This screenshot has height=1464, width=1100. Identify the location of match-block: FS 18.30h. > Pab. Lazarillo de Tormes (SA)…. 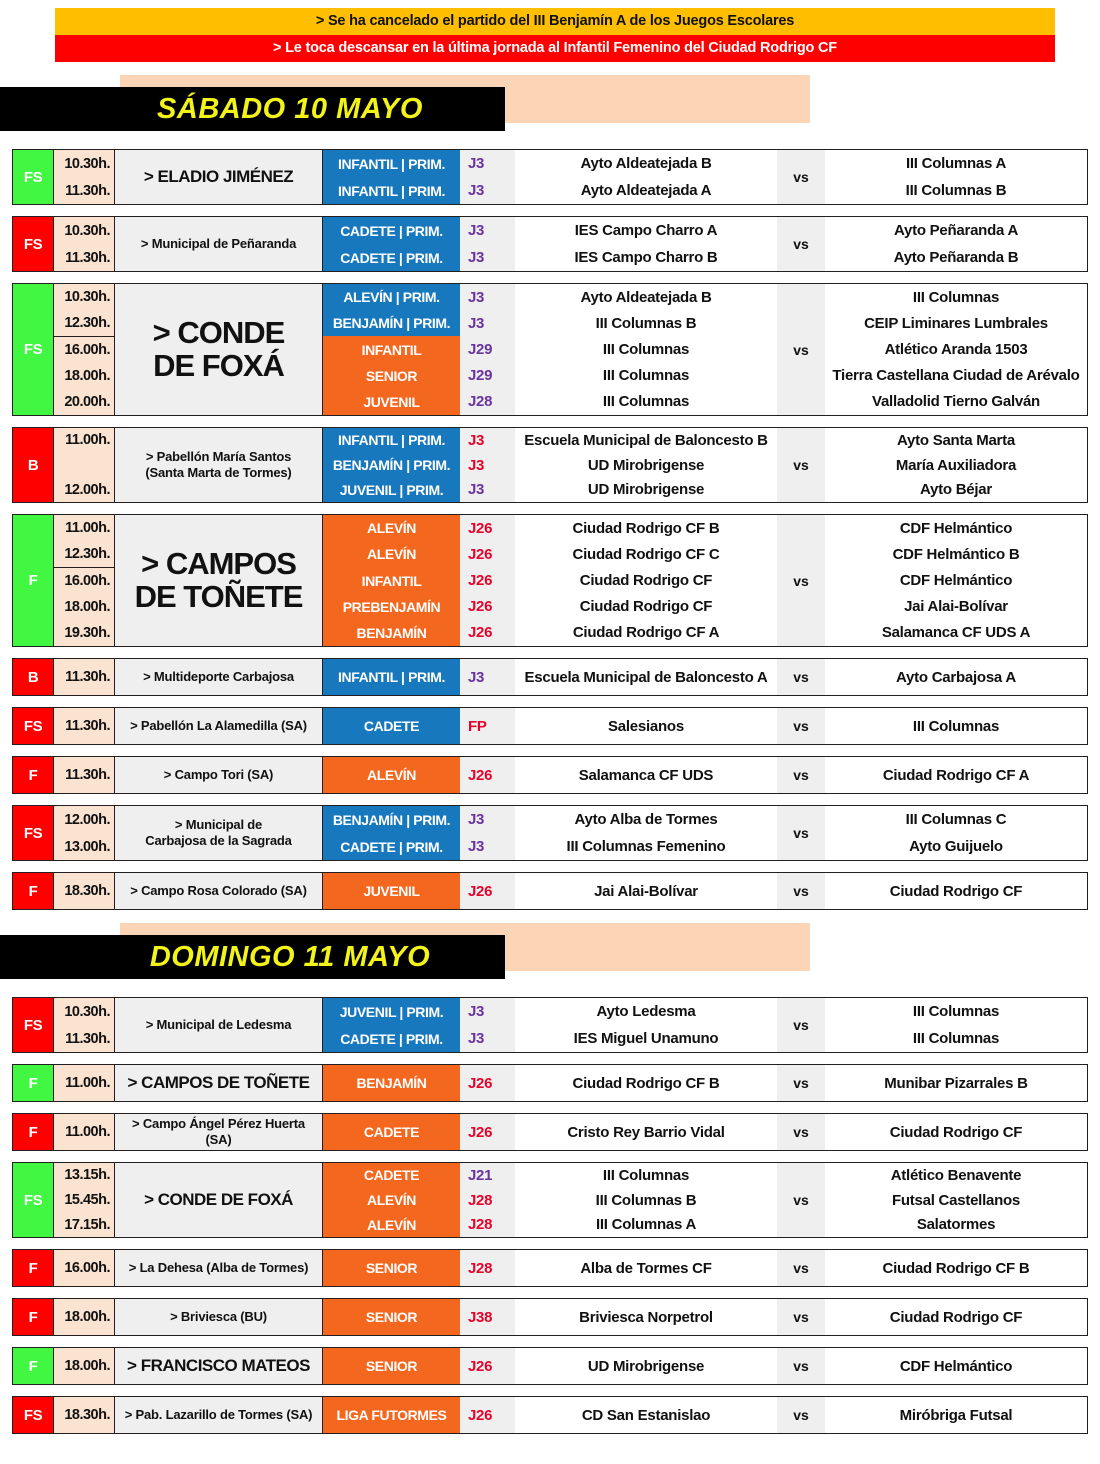
(550, 1415).